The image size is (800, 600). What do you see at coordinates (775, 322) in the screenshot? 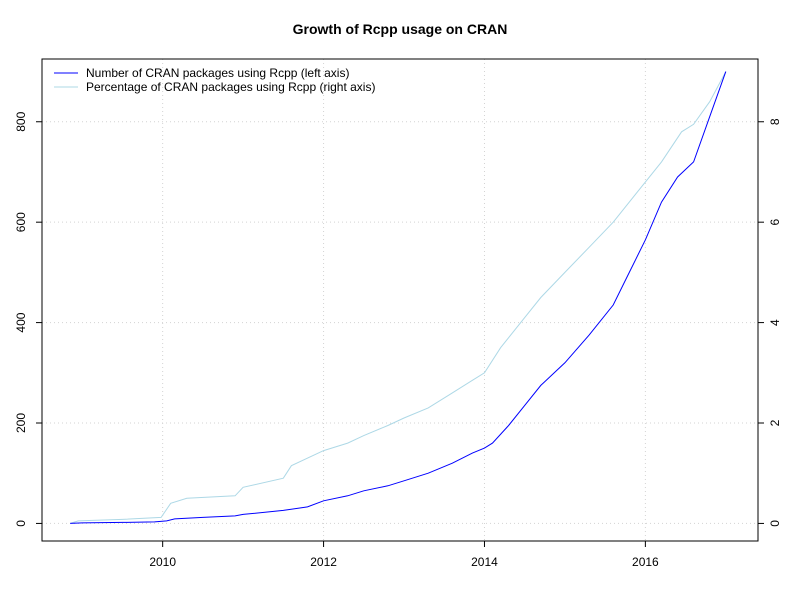
I see `y-right-tick-label-2: 4` at bounding box center [775, 322].